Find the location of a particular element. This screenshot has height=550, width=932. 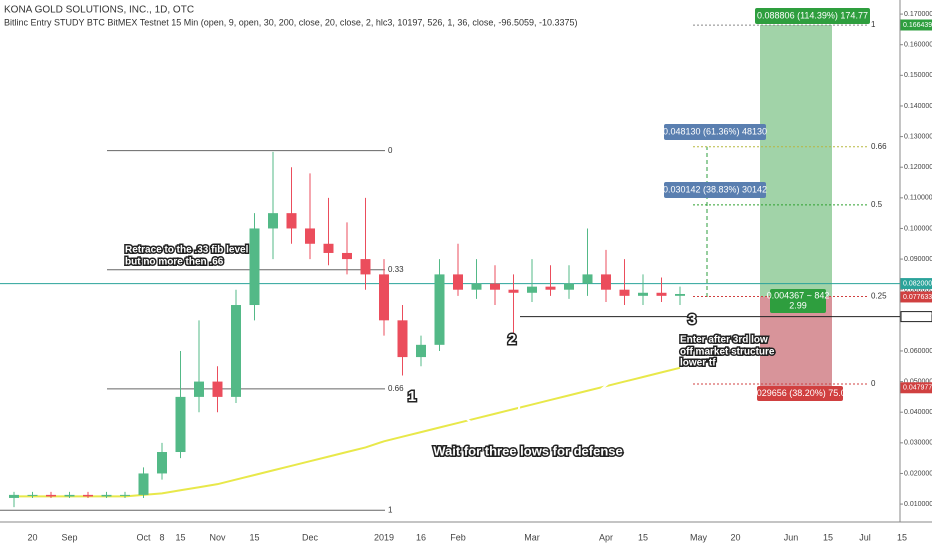

position-label: 0.029656 (38.20%) 75.03 is located at coordinates (800, 393).